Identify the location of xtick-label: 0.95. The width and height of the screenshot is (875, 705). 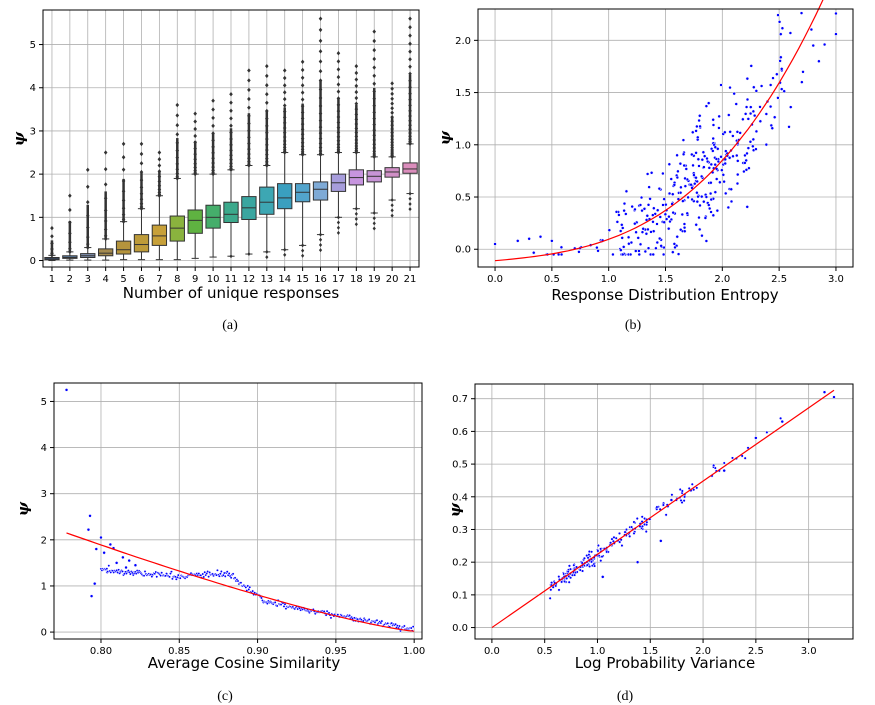
(336, 651).